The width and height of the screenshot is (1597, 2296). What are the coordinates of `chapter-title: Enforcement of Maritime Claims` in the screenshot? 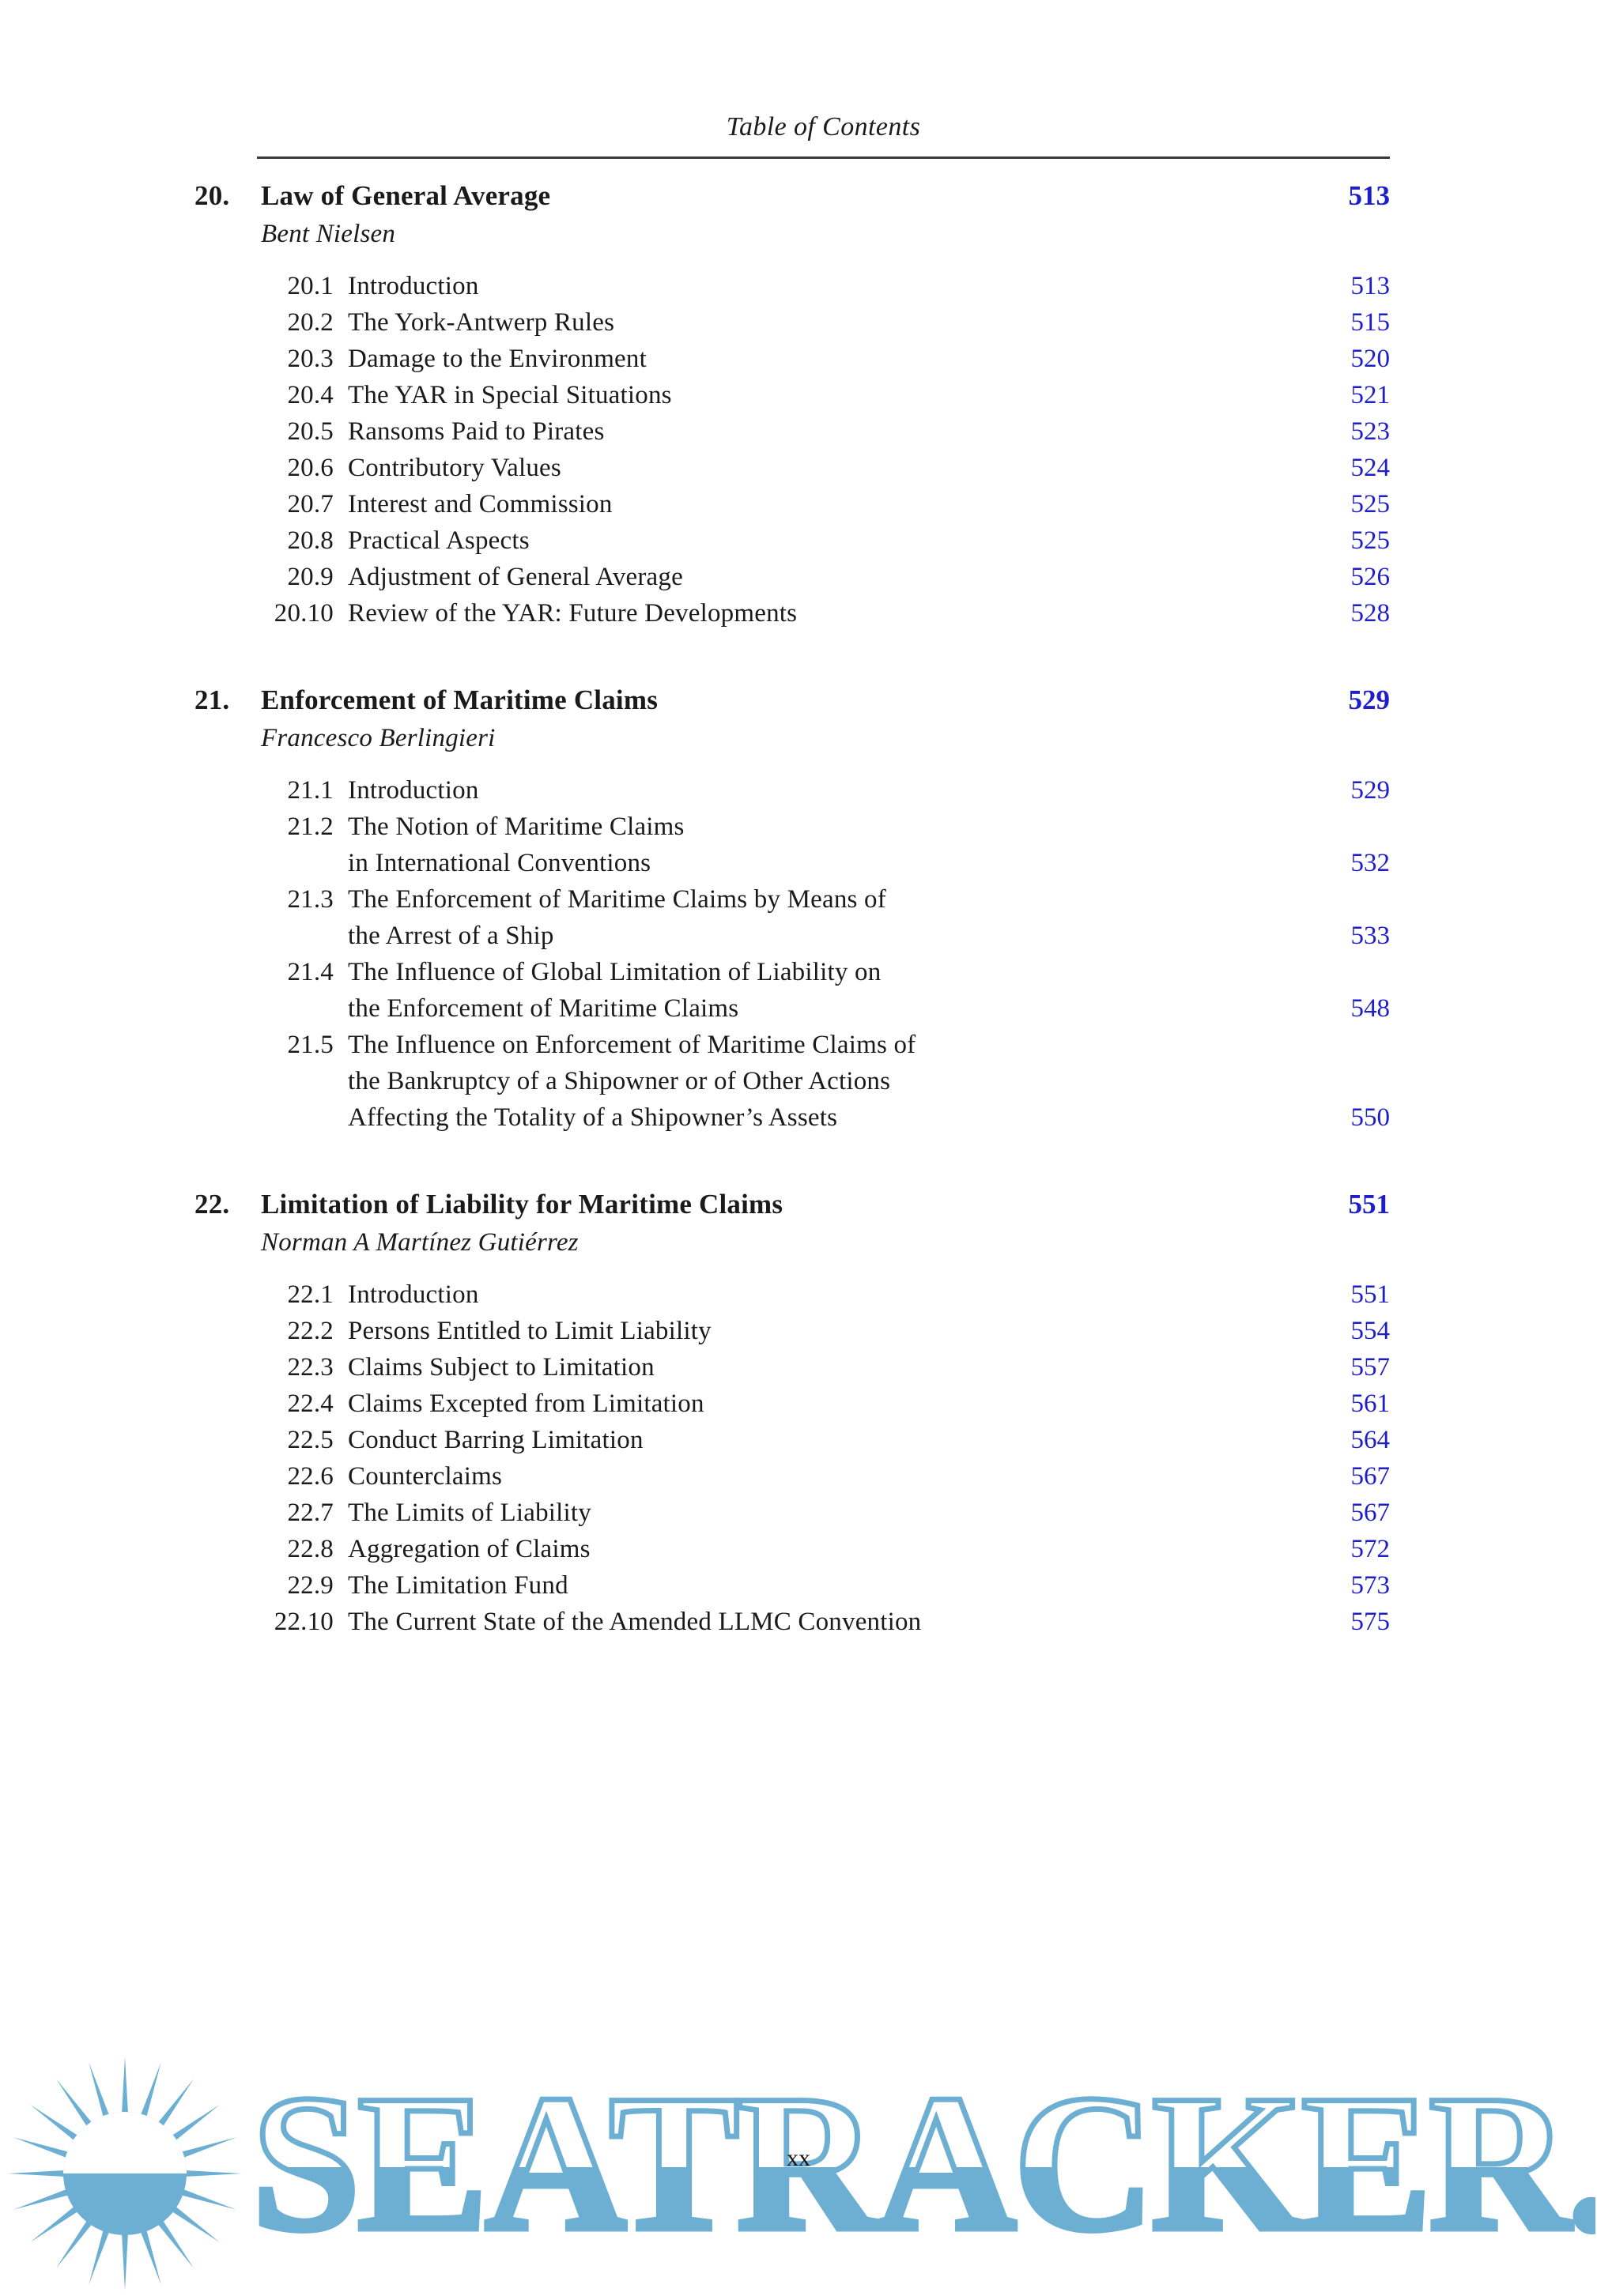 It's located at (460, 699).